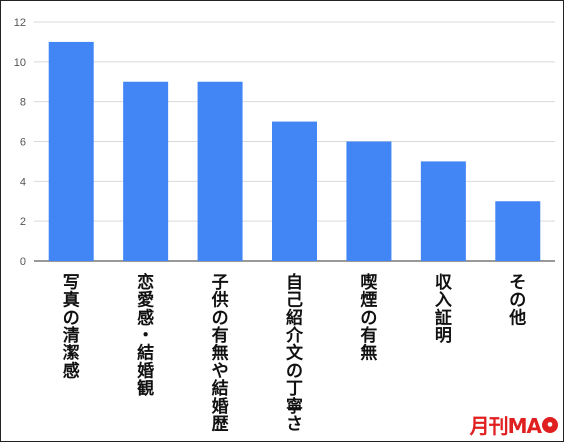  I want to click on x-category-label: 収入証明, so click(444, 309).